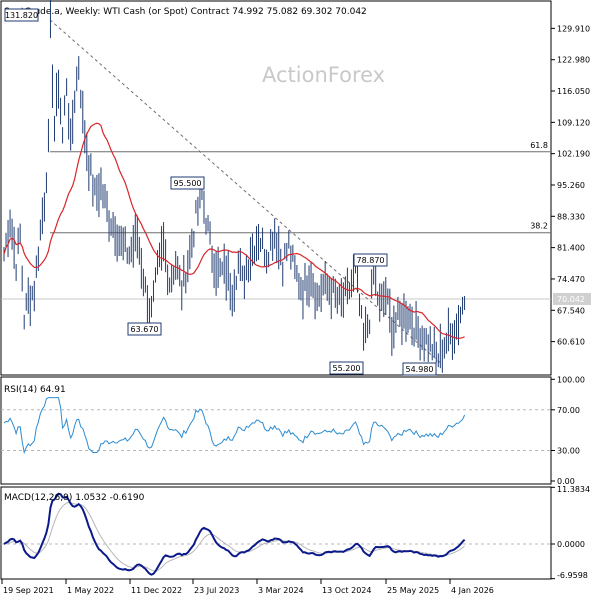 The width and height of the screenshot is (600, 600). I want to click on current-price-tag, so click(572, 298).